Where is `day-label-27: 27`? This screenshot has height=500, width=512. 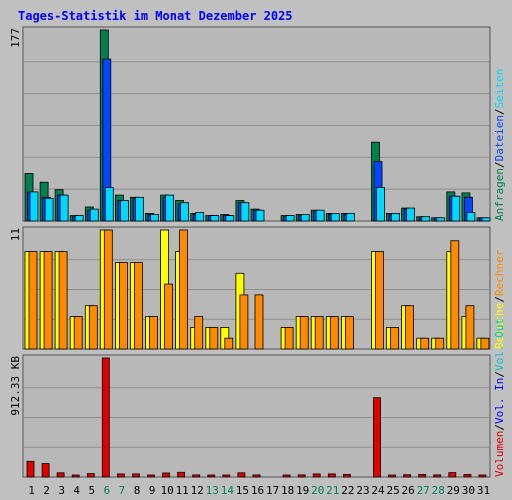 day-label-27: 27 is located at coordinates (423, 490).